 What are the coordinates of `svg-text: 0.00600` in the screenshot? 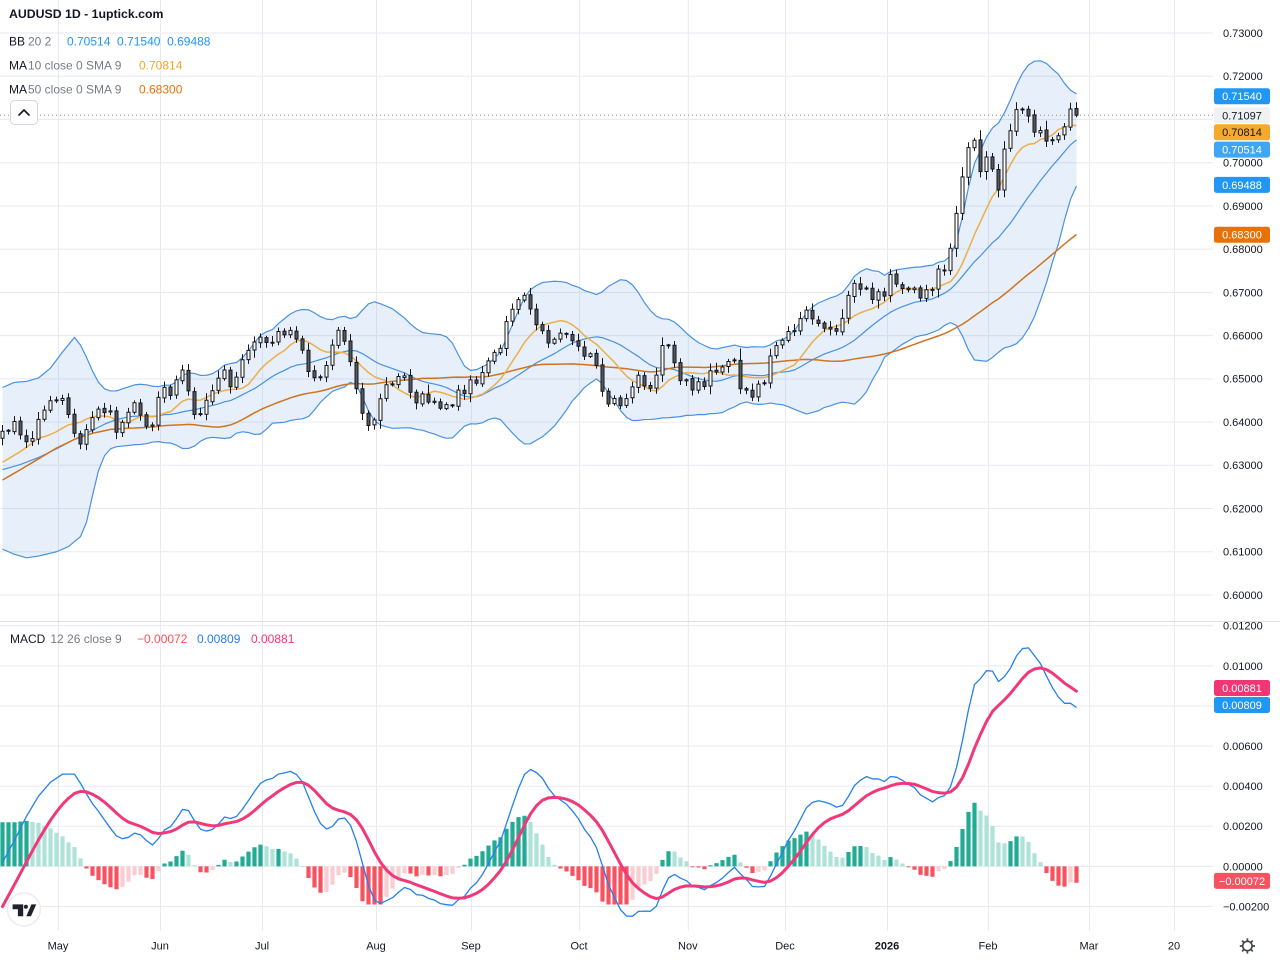 It's located at (1243, 747).